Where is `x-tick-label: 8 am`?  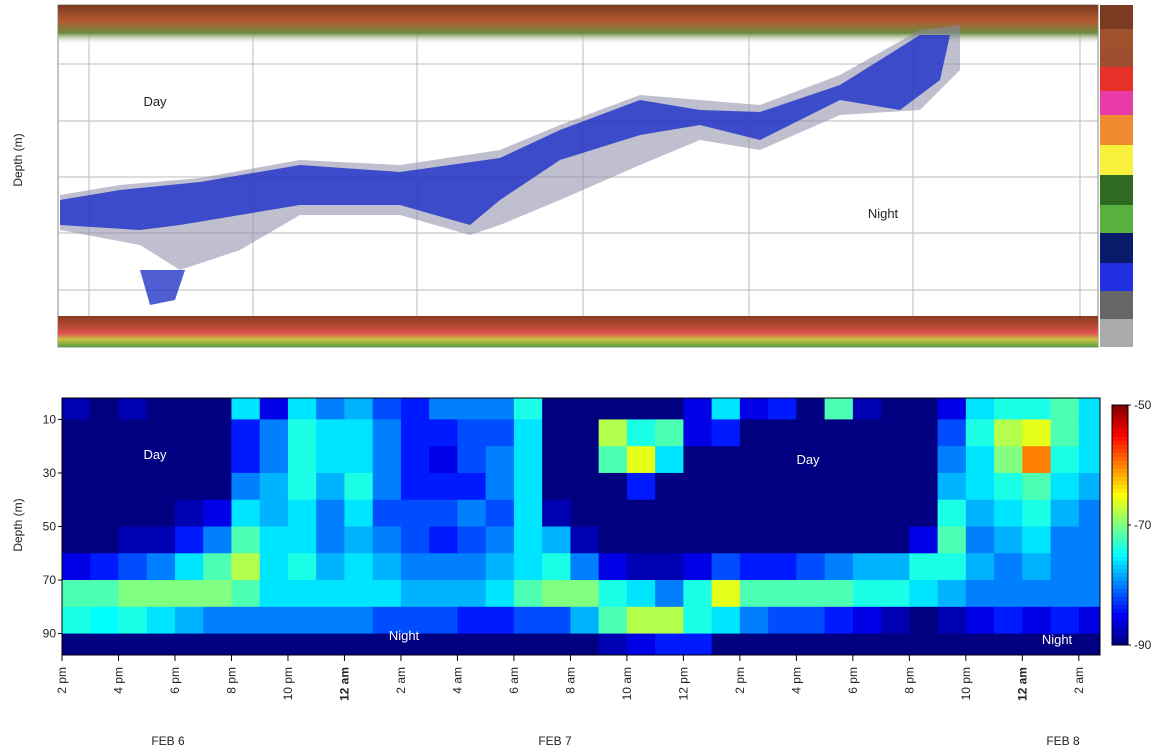
x-tick-label: 8 am is located at coordinates (570, 680).